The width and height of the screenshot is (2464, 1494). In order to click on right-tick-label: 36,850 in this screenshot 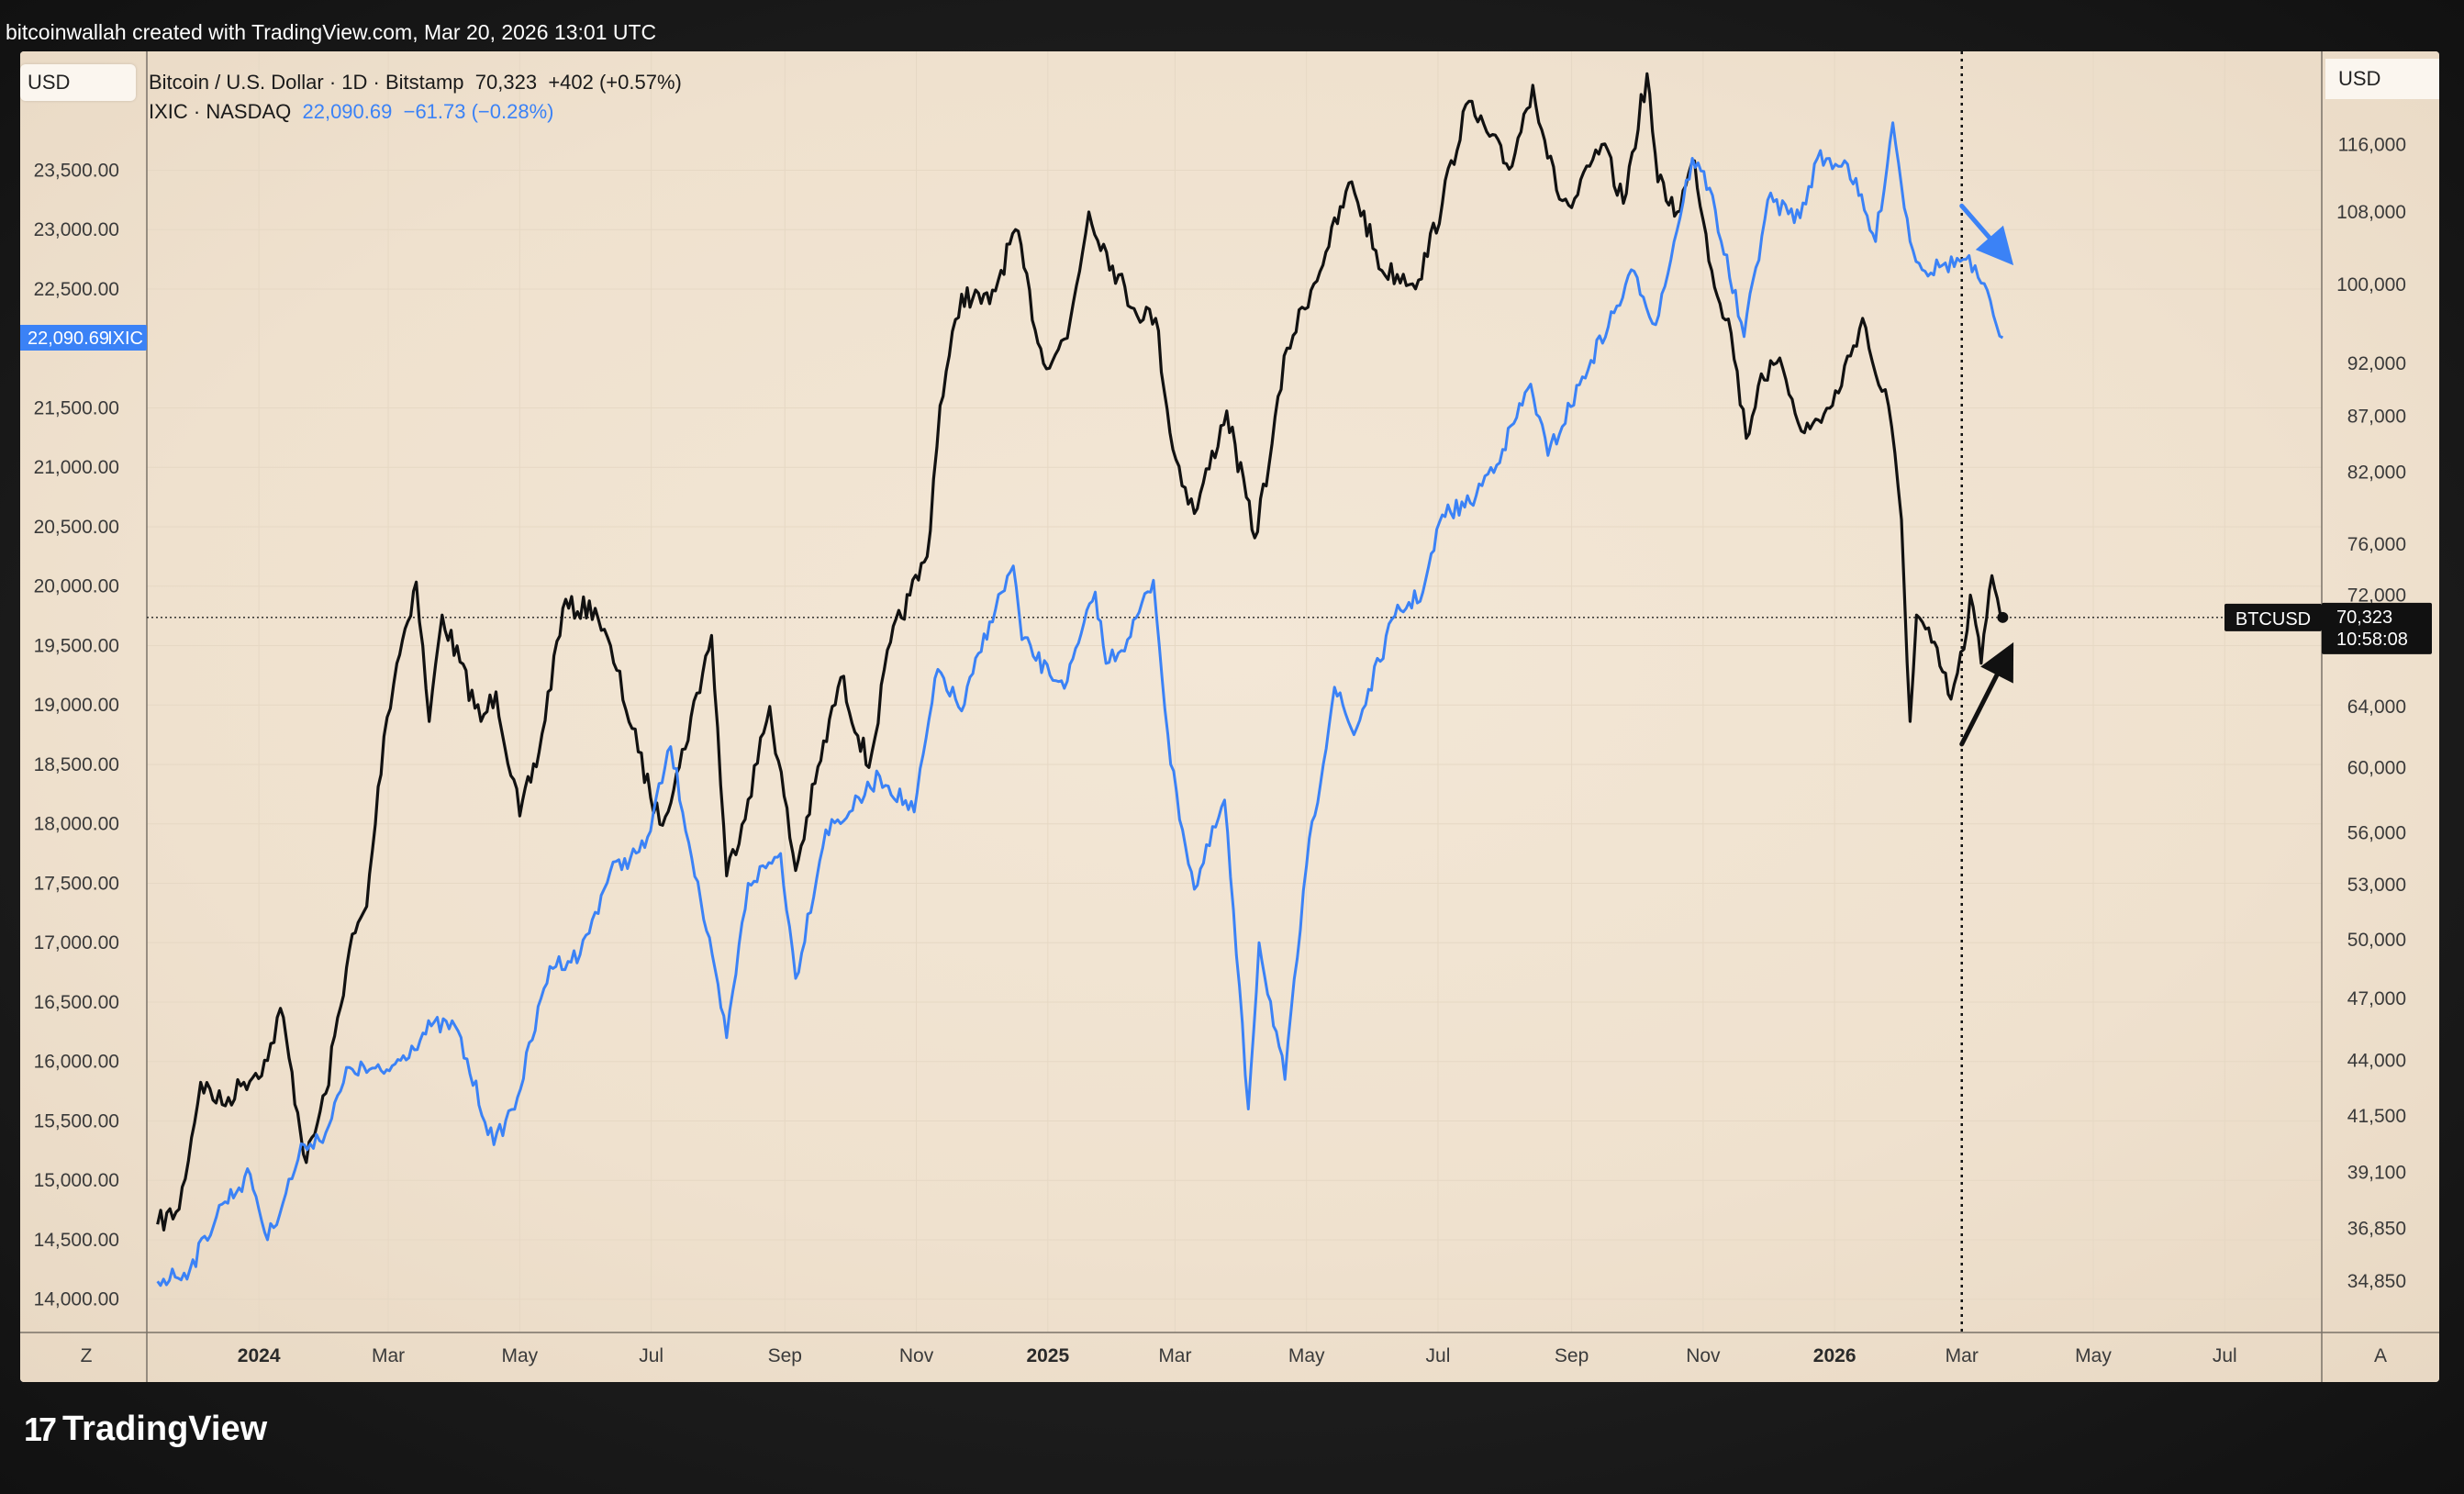, I will do `click(2377, 1228)`.